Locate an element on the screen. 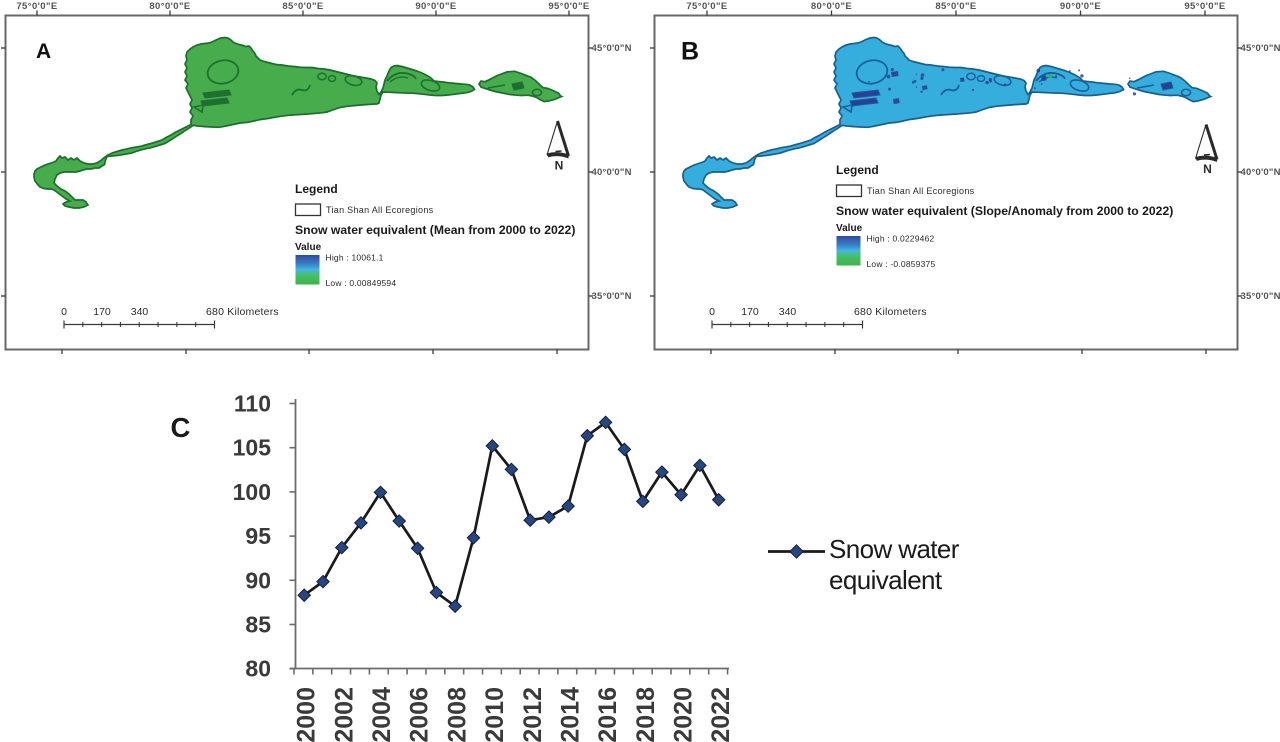 Image resolution: width=1280 pixels, height=742 pixels. svg-text: 2006 is located at coordinates (420, 714).